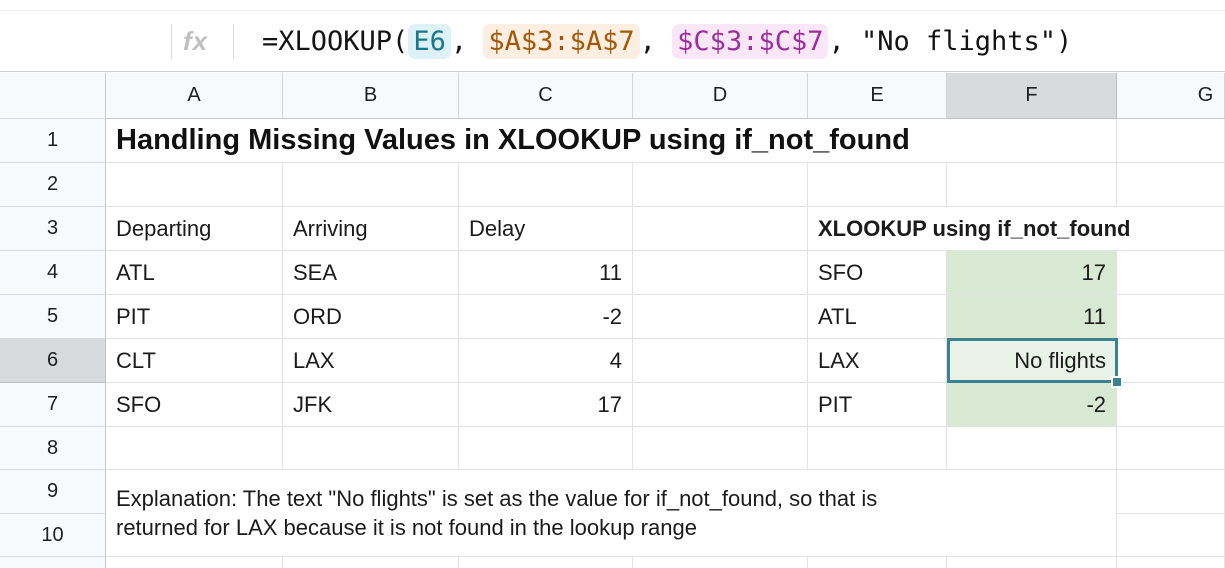 The height and width of the screenshot is (568, 1225). What do you see at coordinates (612, 5) in the screenshot?
I see `toolbar-edge` at bounding box center [612, 5].